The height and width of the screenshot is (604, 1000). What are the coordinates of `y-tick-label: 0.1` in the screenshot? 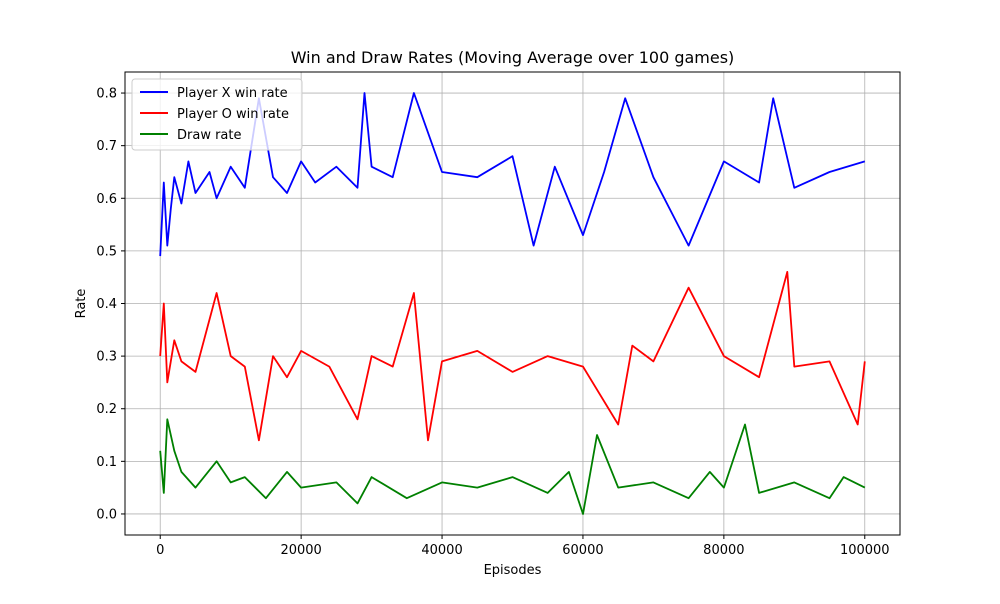 It's located at (106, 462).